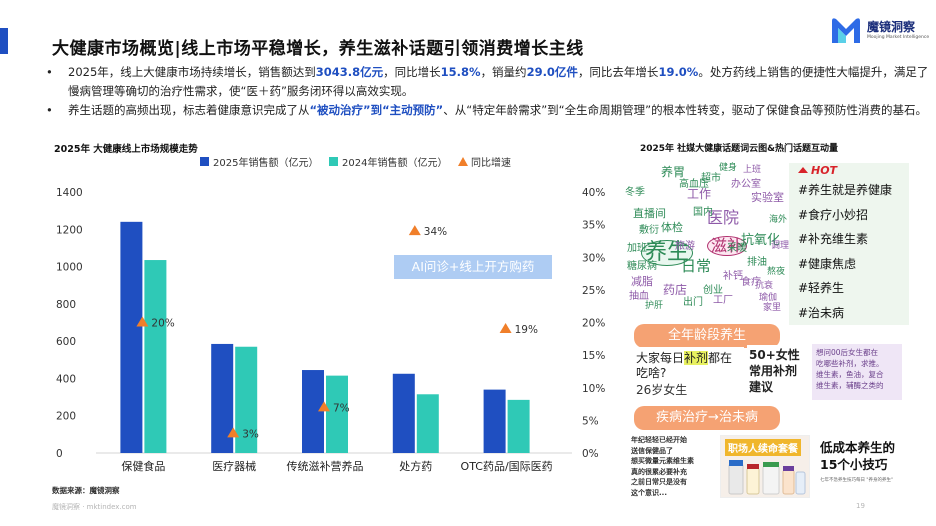 The height and width of the screenshot is (526, 936). Describe the element at coordinates (703, 212) in the screenshot. I see `word-cloud-term: 国内` at that location.